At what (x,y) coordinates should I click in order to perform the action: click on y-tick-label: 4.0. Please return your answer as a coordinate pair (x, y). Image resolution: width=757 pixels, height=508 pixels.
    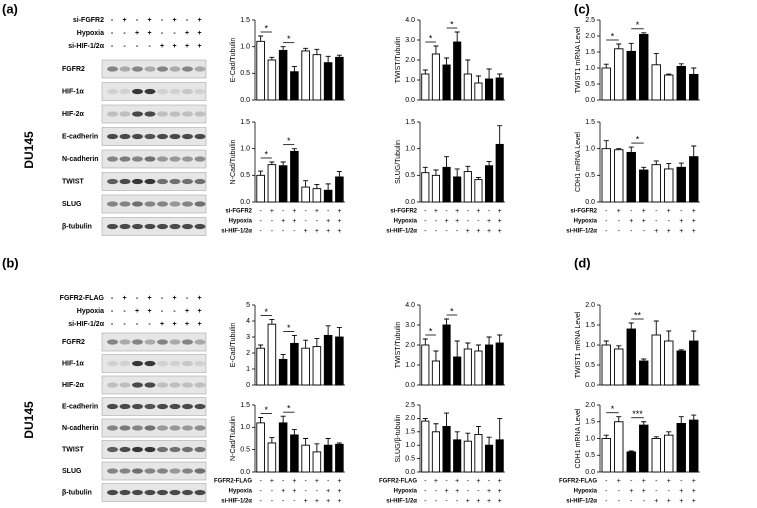
    Looking at the image, I should click on (410, 20).